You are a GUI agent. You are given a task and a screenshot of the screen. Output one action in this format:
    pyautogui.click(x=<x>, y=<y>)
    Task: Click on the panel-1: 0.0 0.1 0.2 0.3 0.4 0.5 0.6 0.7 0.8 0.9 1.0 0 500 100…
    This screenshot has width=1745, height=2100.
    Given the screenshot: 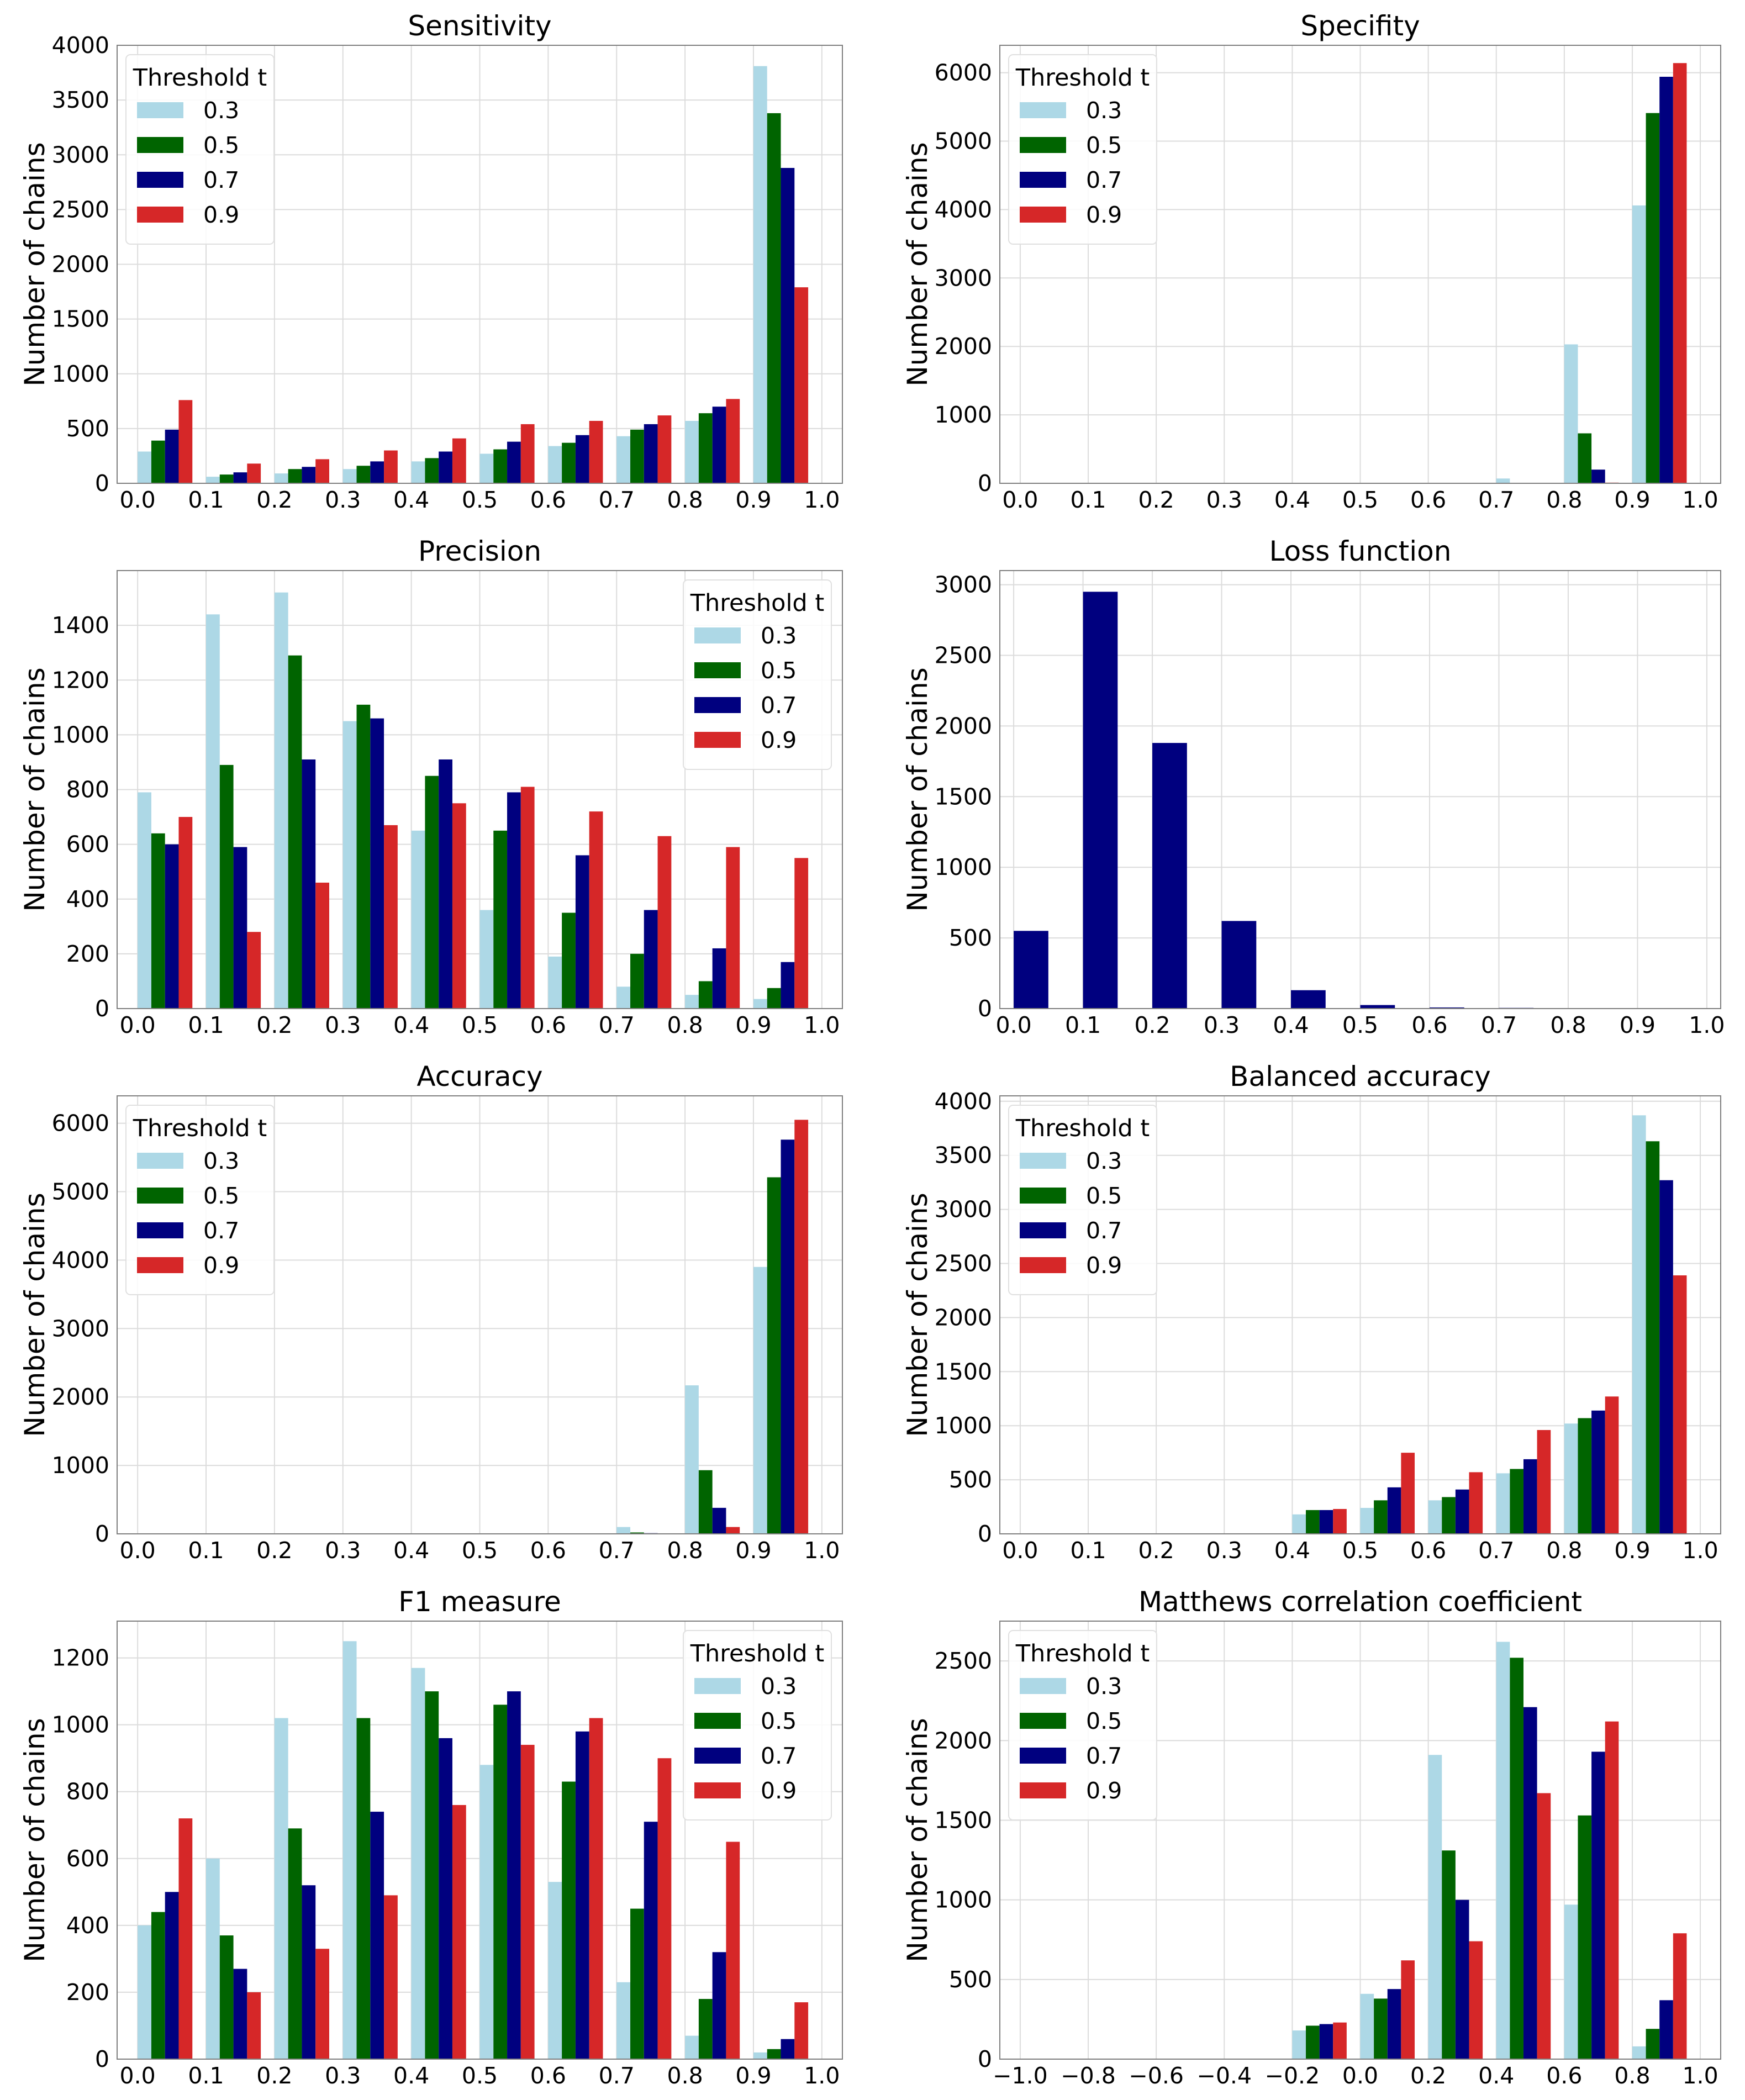 What is the action you would take?
    pyautogui.click(x=431, y=262)
    